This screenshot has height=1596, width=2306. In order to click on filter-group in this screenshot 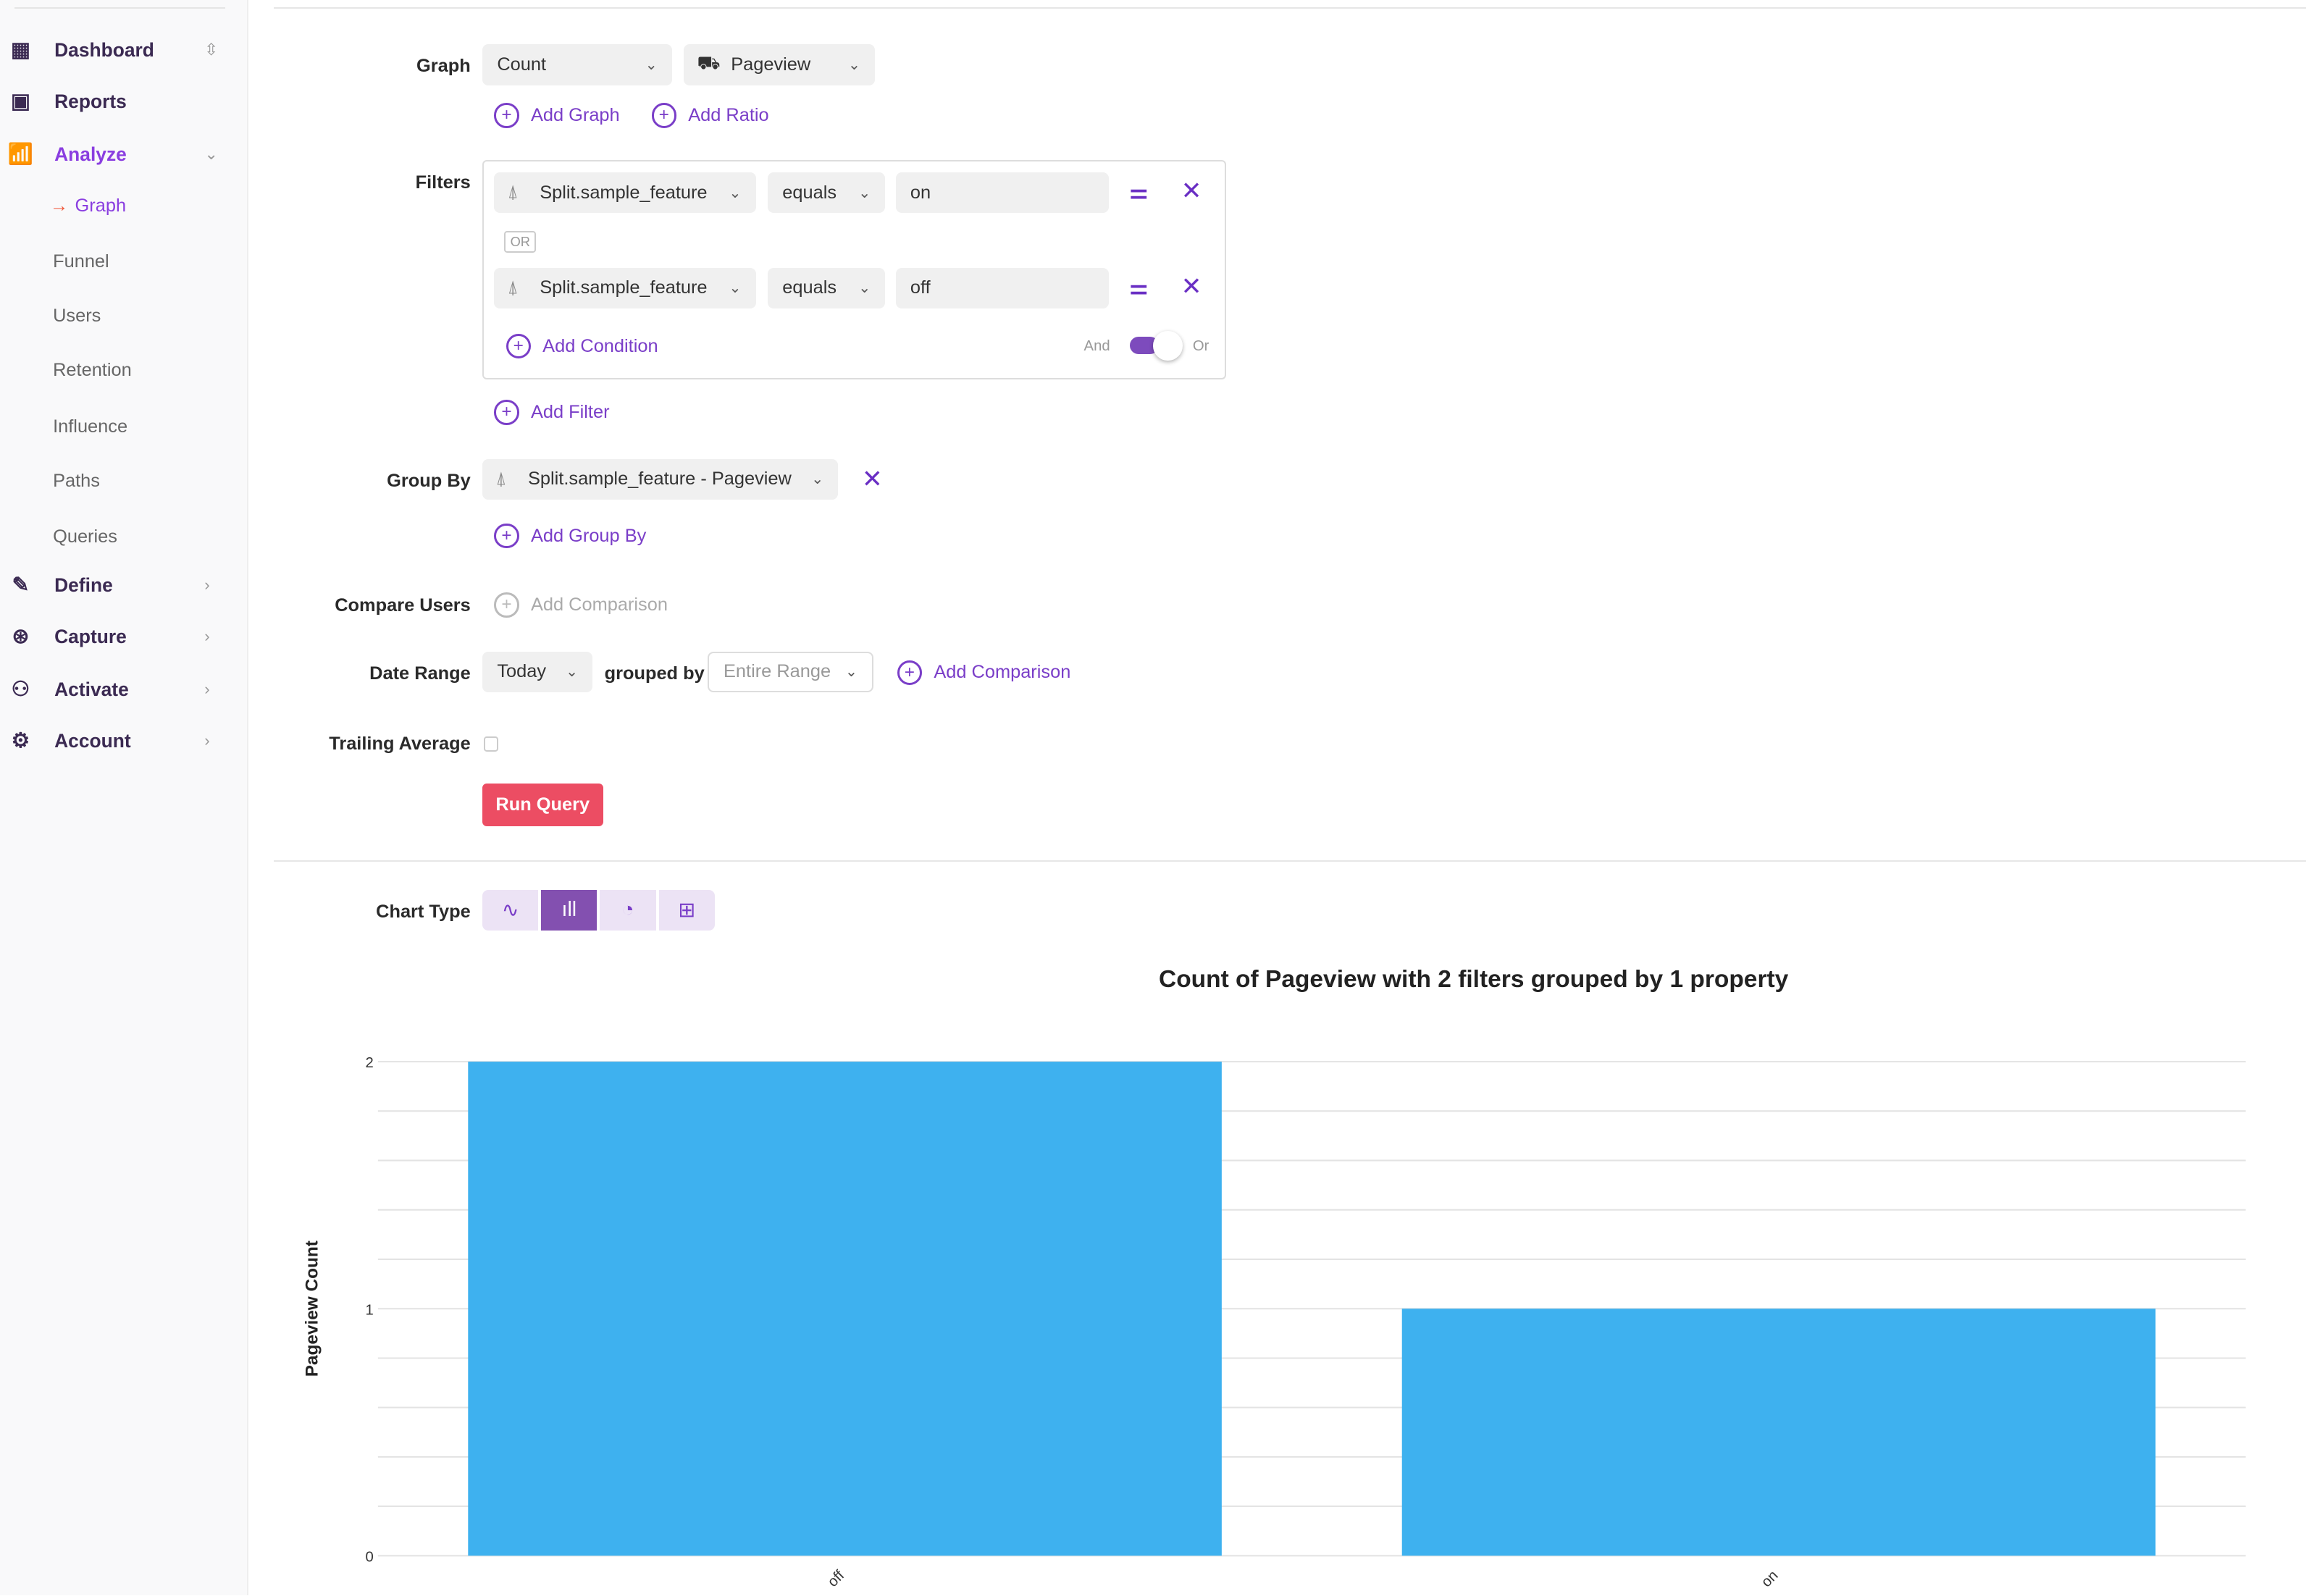, I will do `click(855, 269)`.